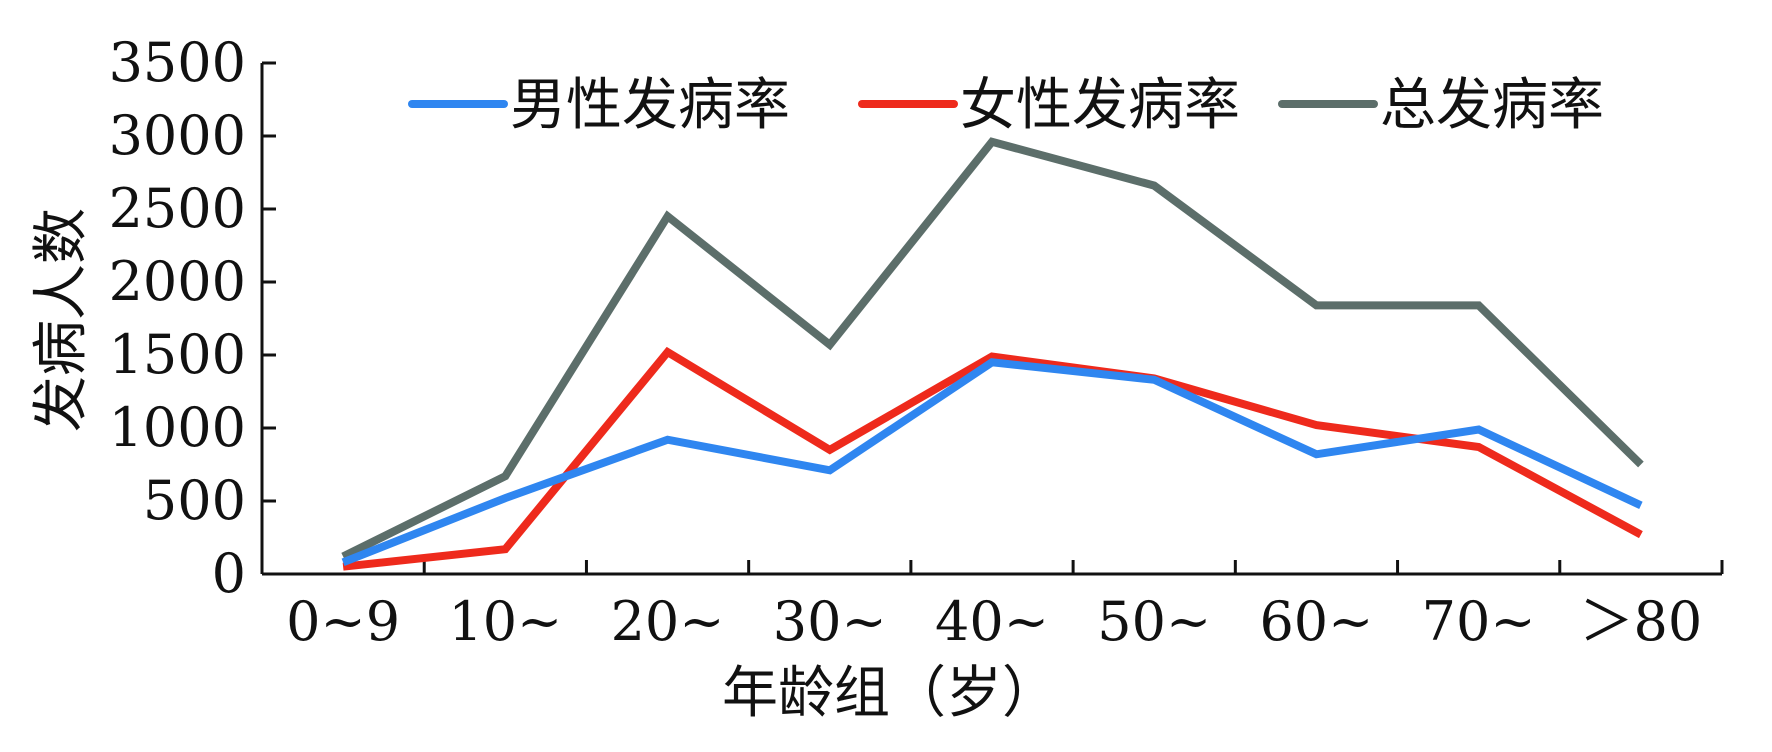 The width and height of the screenshot is (1772, 752). What do you see at coordinates (229, 573) in the screenshot?
I see `y-tick-label: 0` at bounding box center [229, 573].